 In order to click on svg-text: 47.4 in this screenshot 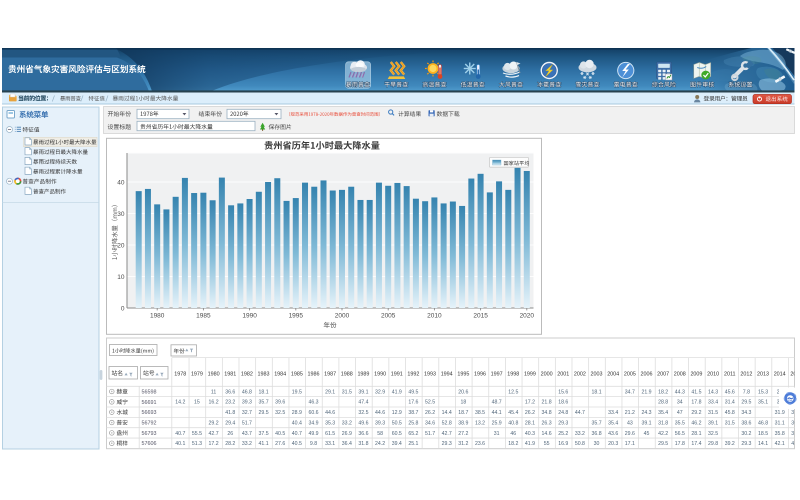, I will do `click(363, 403)`.